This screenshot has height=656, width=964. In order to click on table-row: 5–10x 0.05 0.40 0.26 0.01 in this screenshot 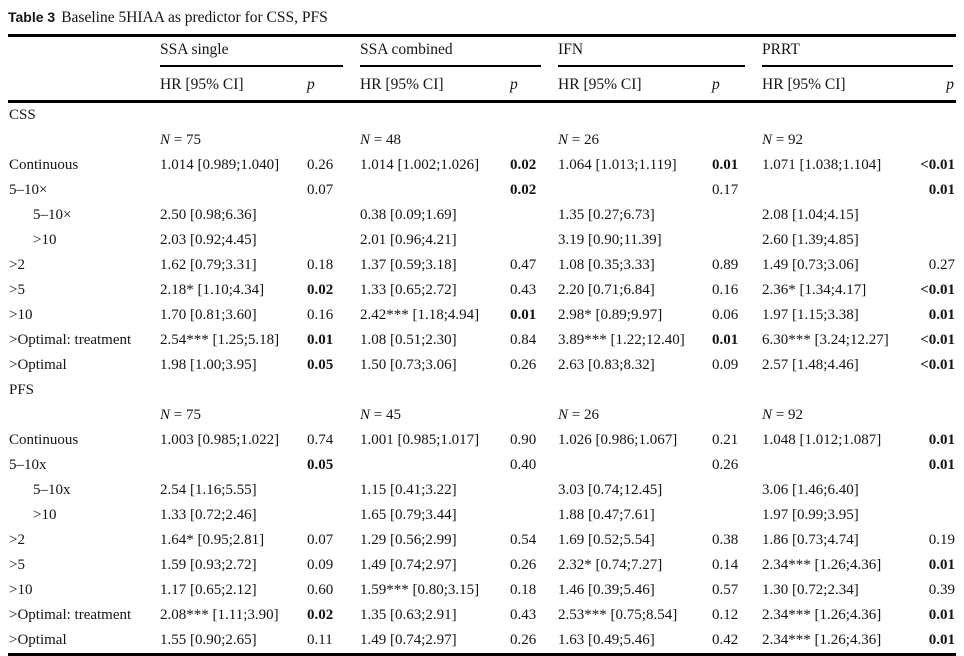, I will do `click(482, 465)`.